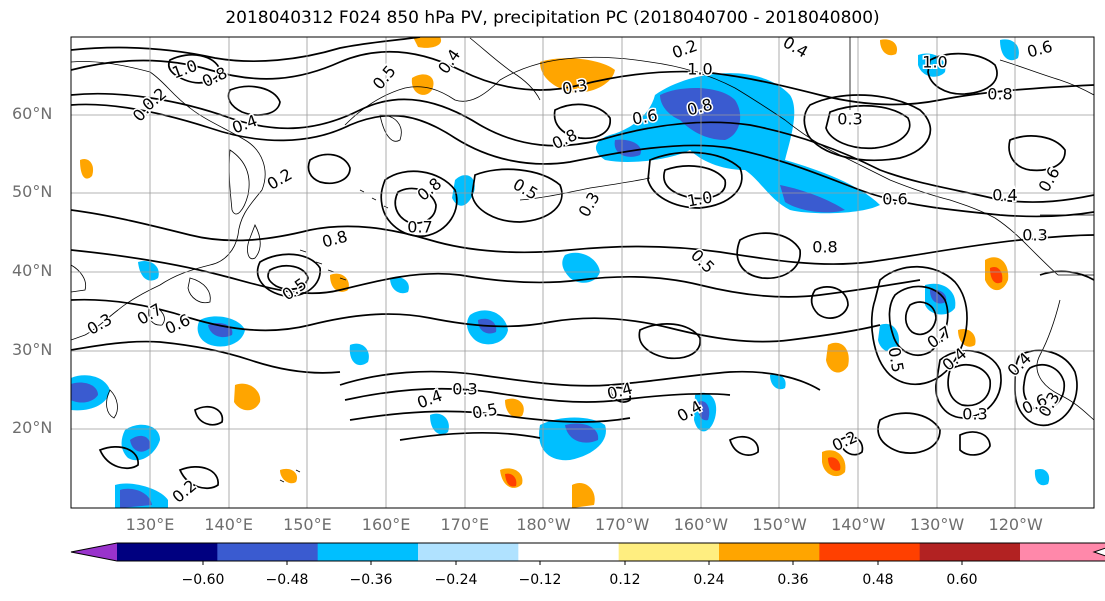 This screenshot has height=601, width=1105. What do you see at coordinates (32, 427) in the screenshot?
I see `latitude-label: 20°N` at bounding box center [32, 427].